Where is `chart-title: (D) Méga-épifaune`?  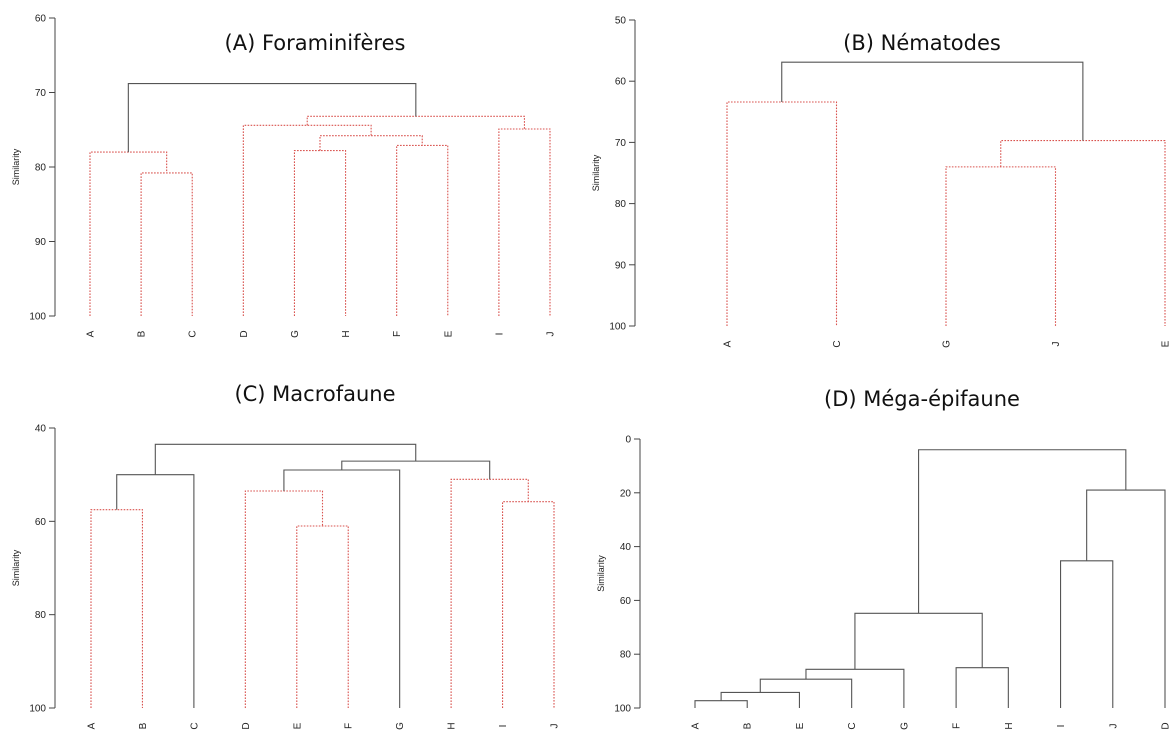
chart-title: (D) Méga-épifaune is located at coordinates (922, 399).